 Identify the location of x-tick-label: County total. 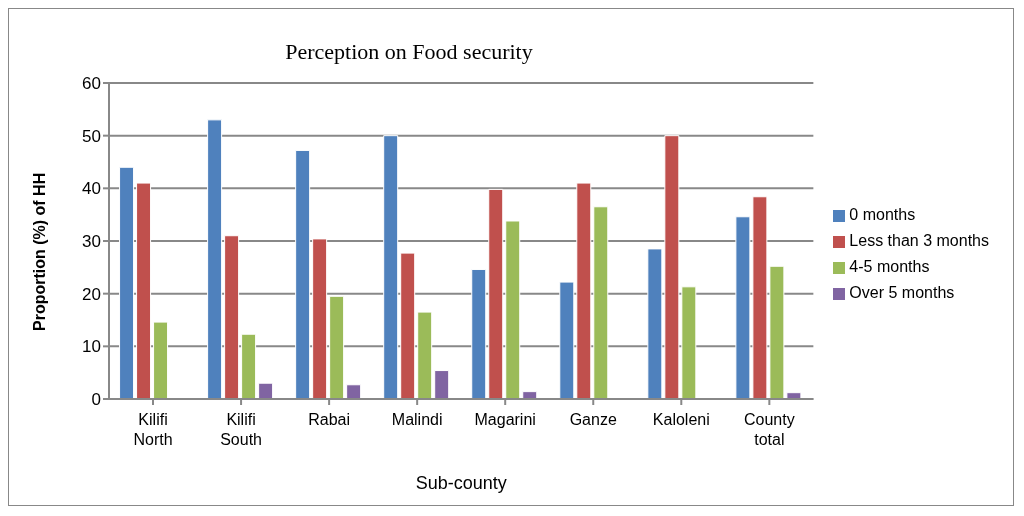
(769, 429).